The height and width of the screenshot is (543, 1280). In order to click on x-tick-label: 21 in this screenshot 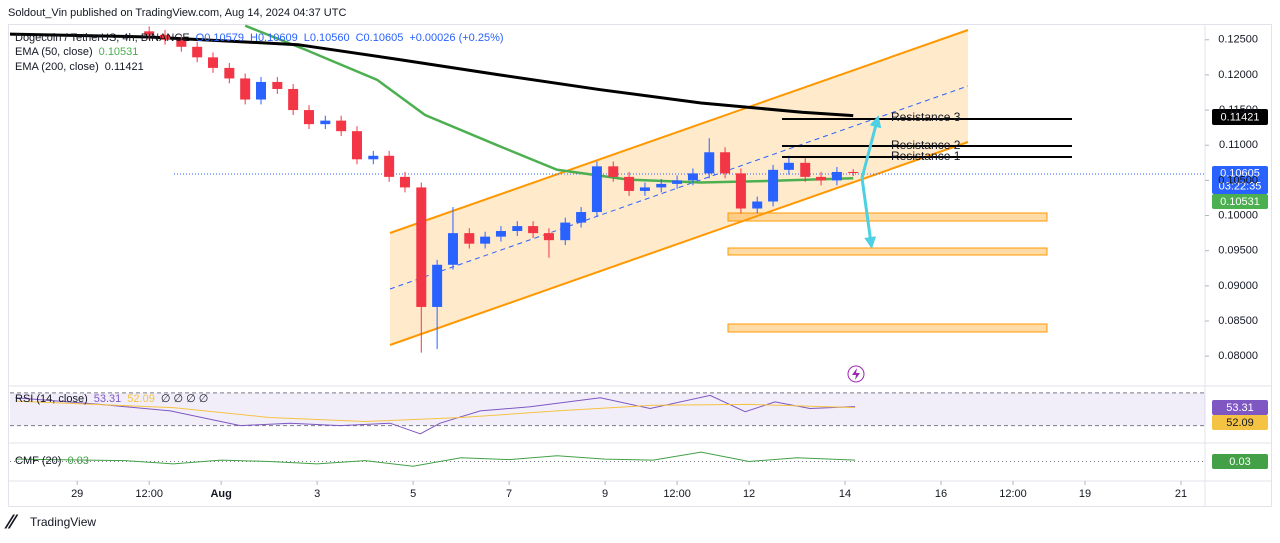, I will do `click(1181, 494)`.